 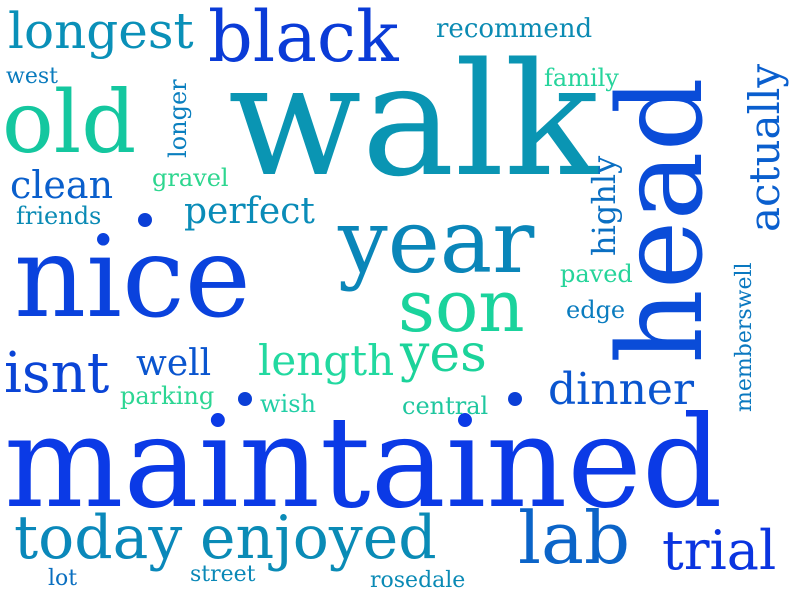 What do you see at coordinates (190, 178) in the screenshot?
I see `word-gravel: gravel` at bounding box center [190, 178].